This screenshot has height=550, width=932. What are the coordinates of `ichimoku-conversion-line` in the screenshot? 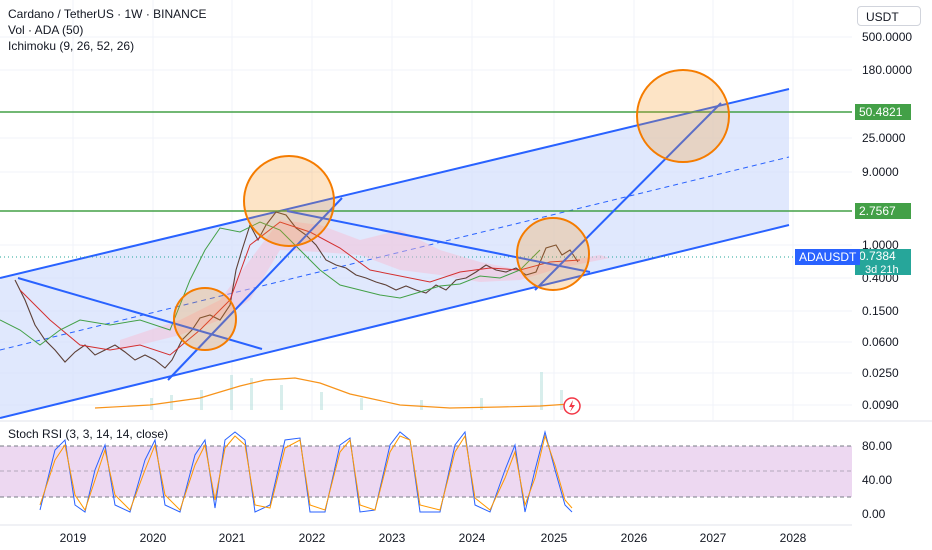 It's located at (300, 288).